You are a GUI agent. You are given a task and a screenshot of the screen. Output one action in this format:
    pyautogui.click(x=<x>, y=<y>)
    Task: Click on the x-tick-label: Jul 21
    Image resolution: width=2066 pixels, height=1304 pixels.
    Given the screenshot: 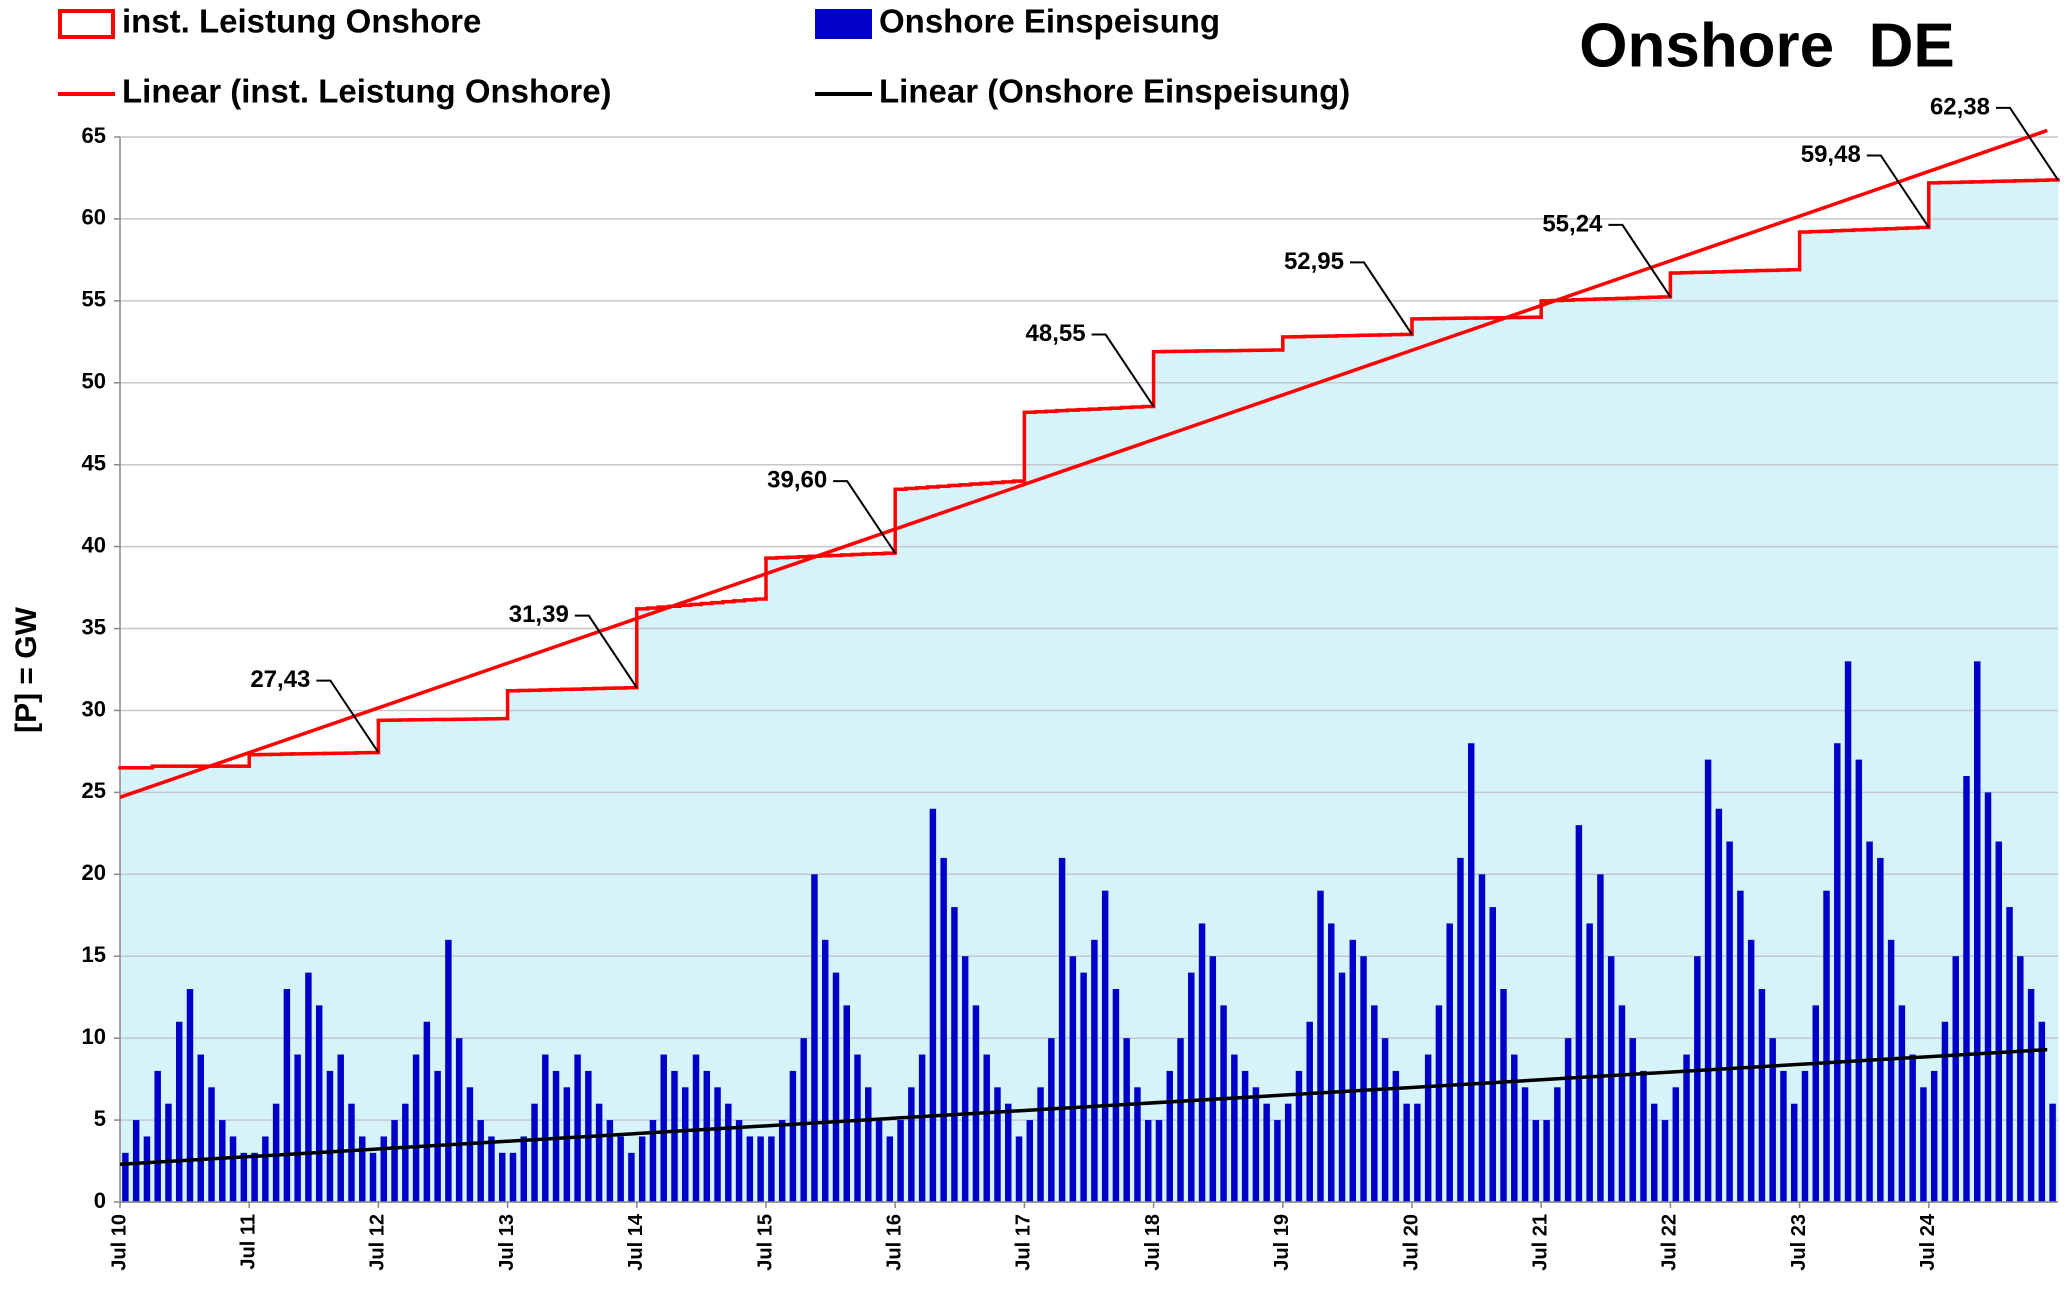 What is the action you would take?
    pyautogui.click(x=1540, y=1242)
    